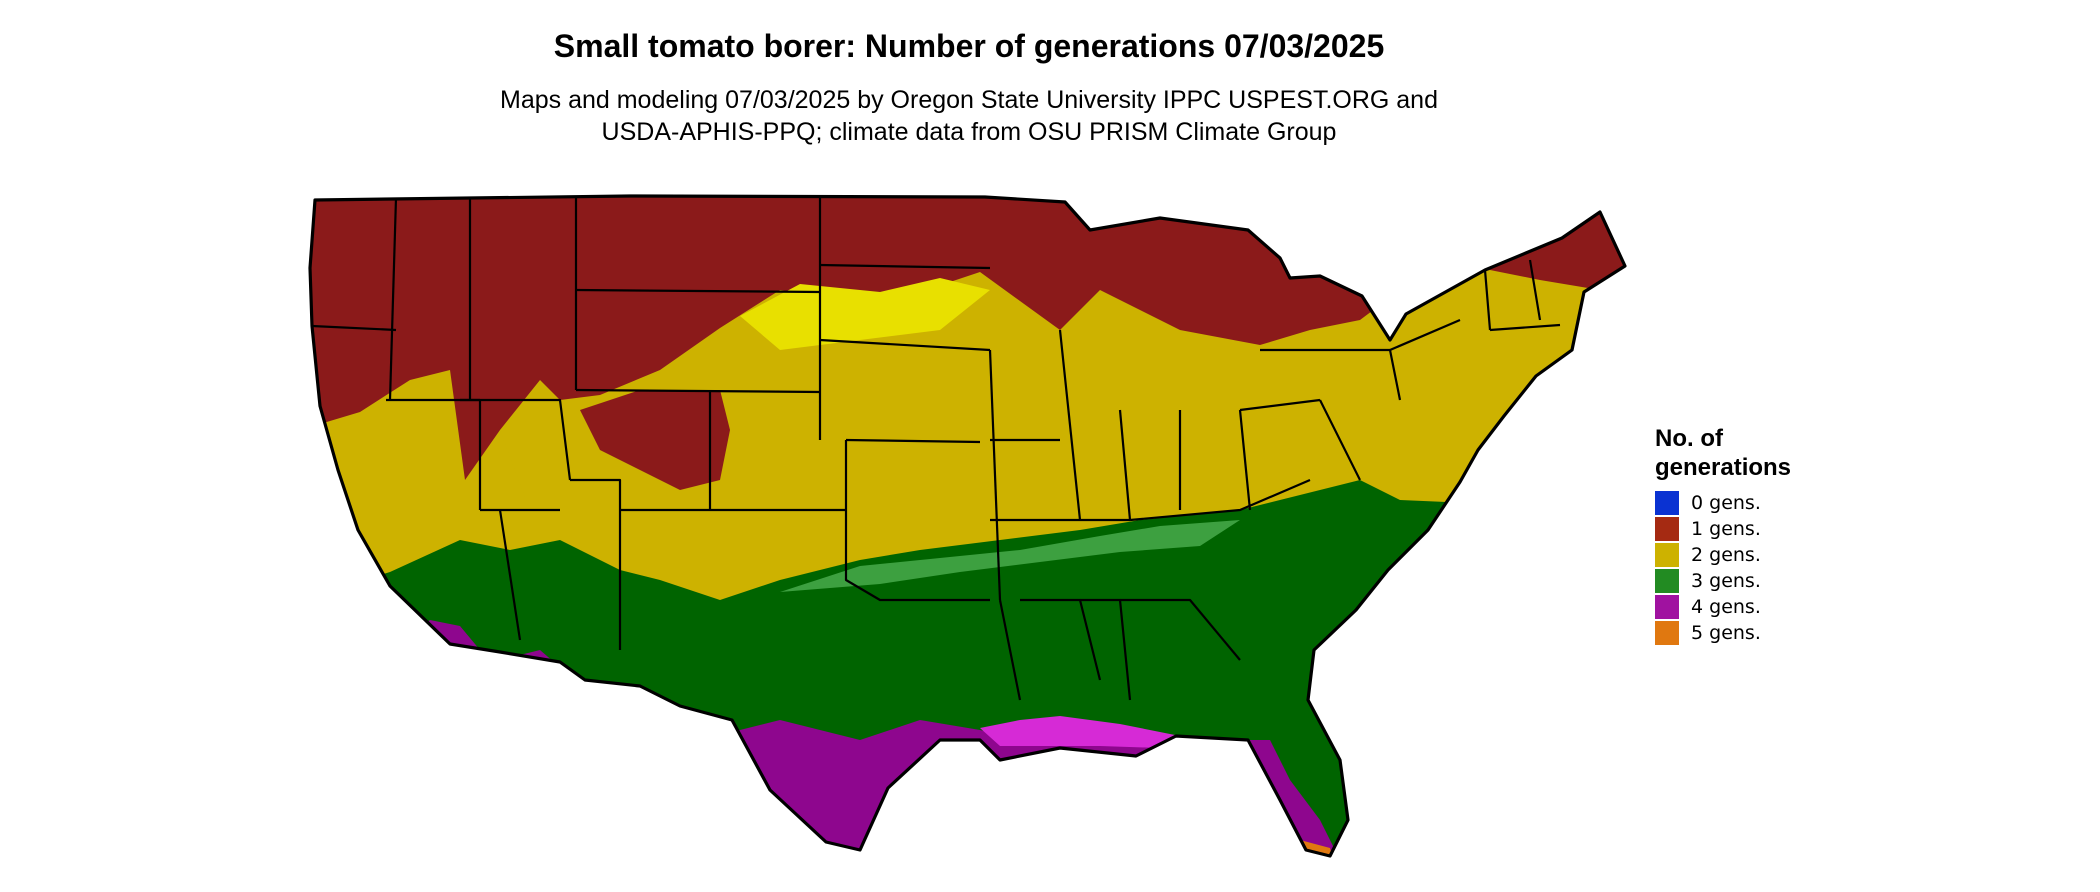  I want to click on legend-swatch-3-gens, so click(1667, 581).